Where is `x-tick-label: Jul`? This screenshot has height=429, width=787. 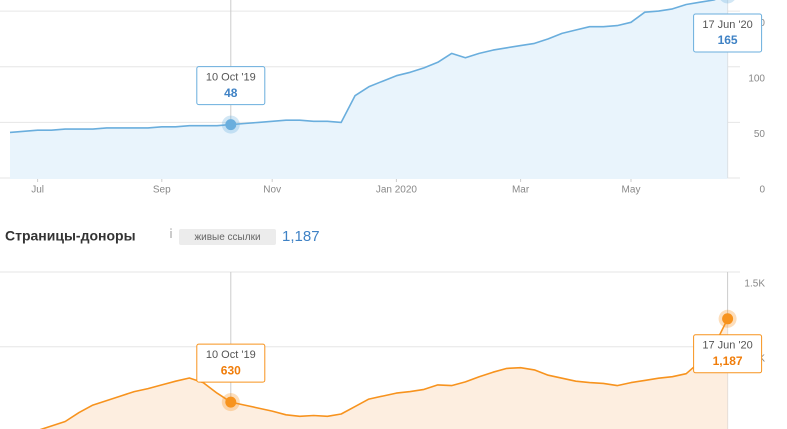
x-tick-label: Jul is located at coordinates (37, 190).